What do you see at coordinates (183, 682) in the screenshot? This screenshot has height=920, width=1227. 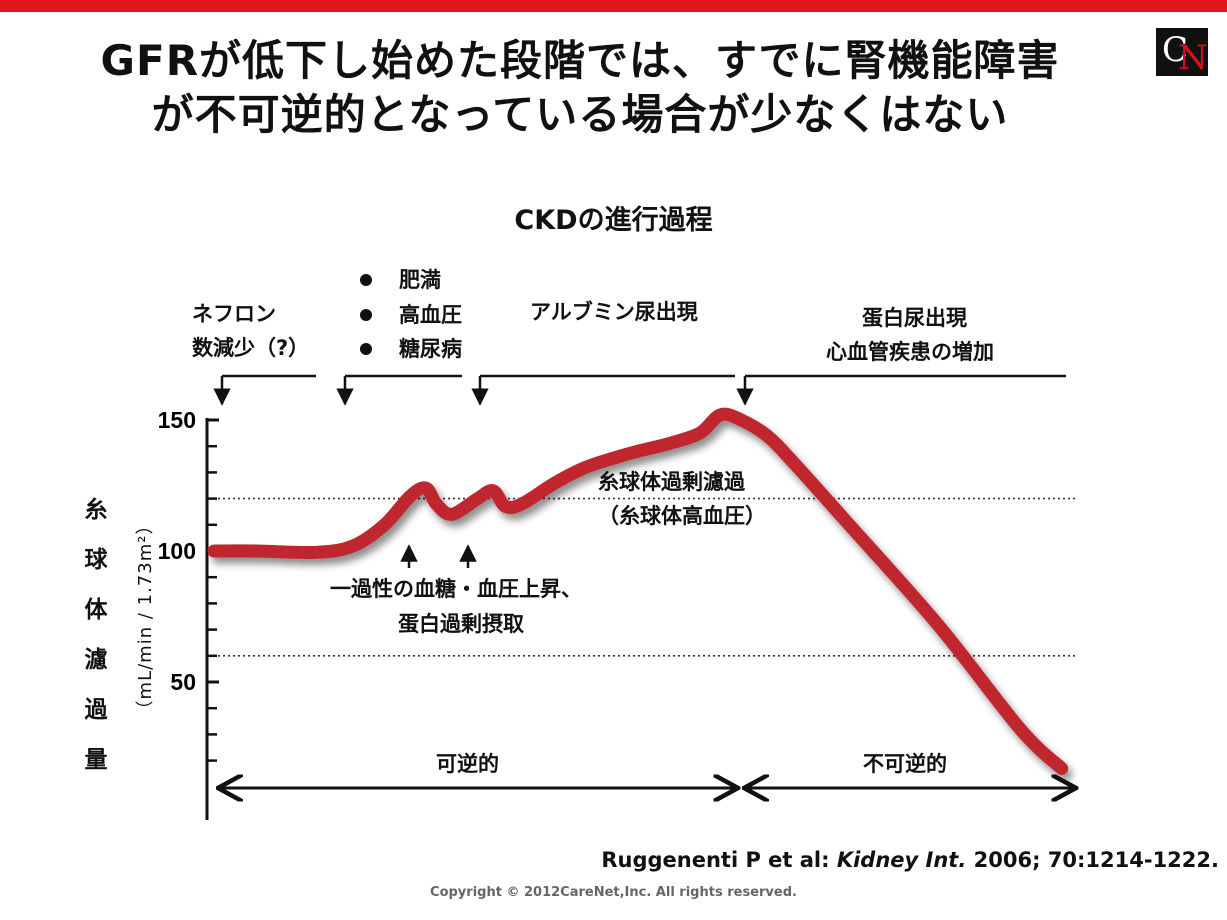 I see `y-tick-label: 50` at bounding box center [183, 682].